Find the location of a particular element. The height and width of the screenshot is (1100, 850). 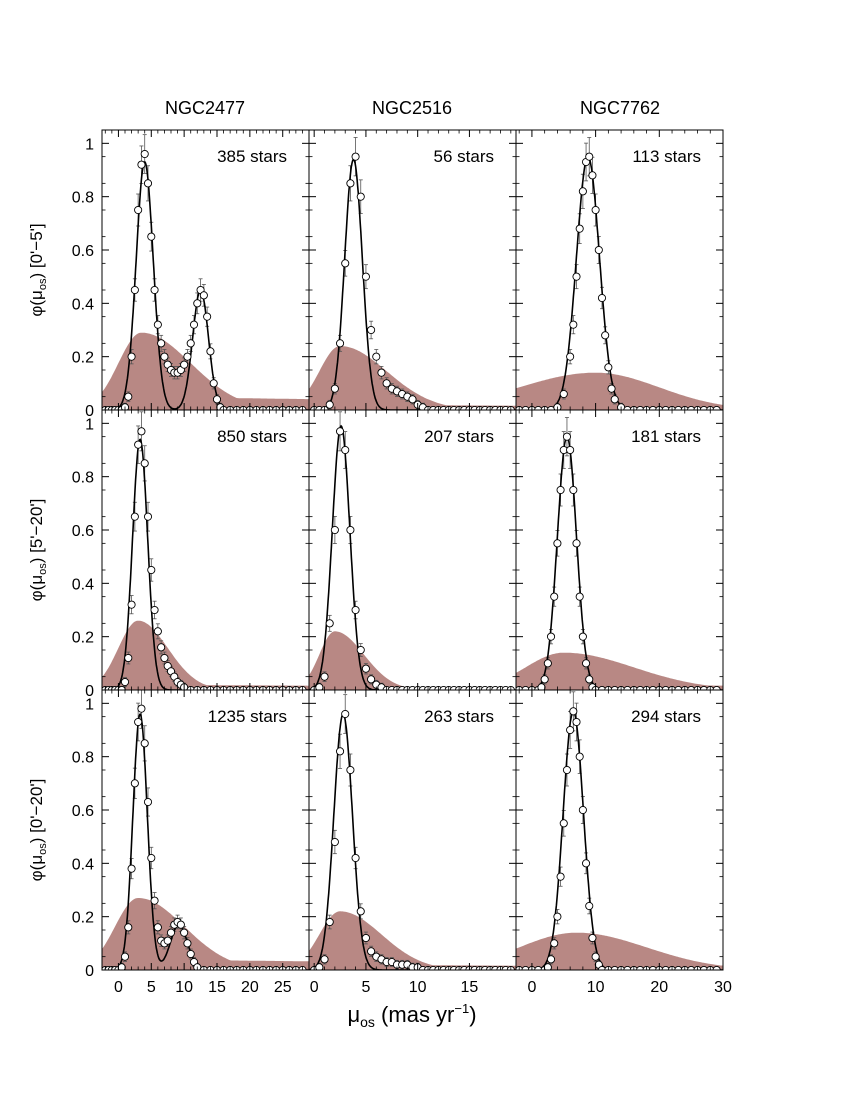

star-count-label: 294 stars is located at coordinates (666, 716).